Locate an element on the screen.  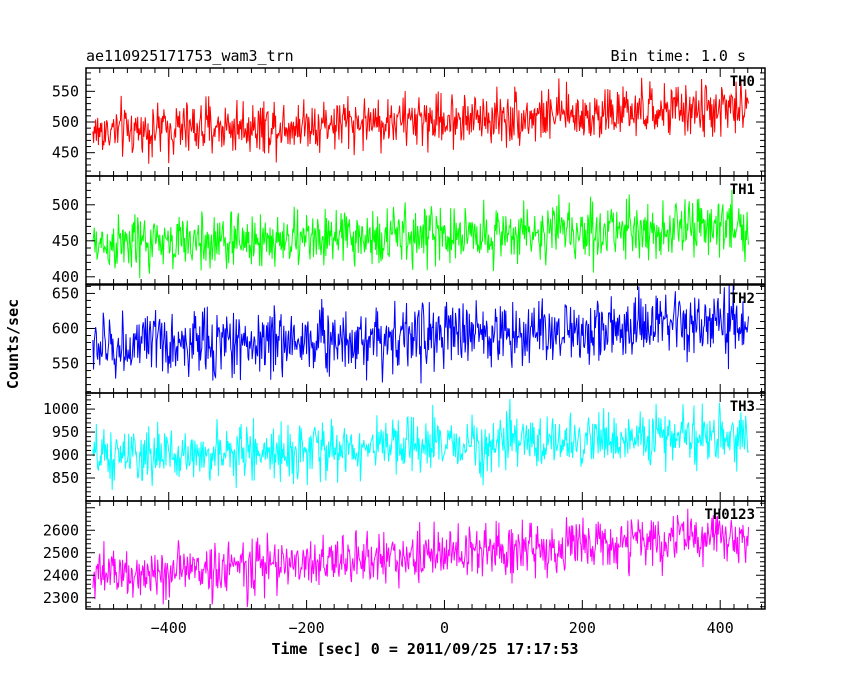
panel-th3: 850 900 950 1000 TH3 is located at coordinates (404, 447).